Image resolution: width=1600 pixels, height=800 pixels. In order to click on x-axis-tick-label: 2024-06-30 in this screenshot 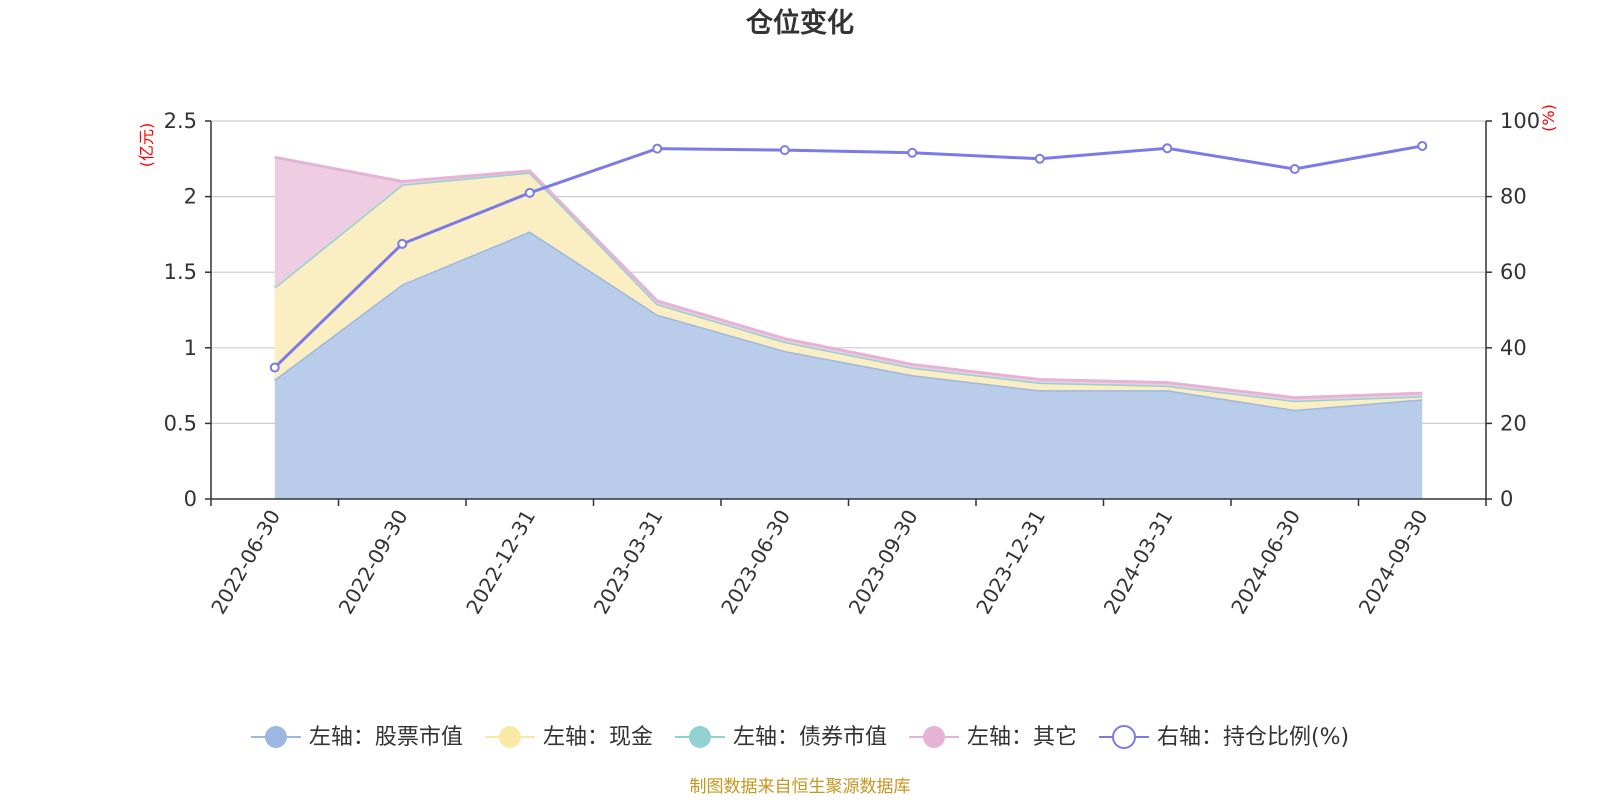, I will do `click(1265, 562)`.